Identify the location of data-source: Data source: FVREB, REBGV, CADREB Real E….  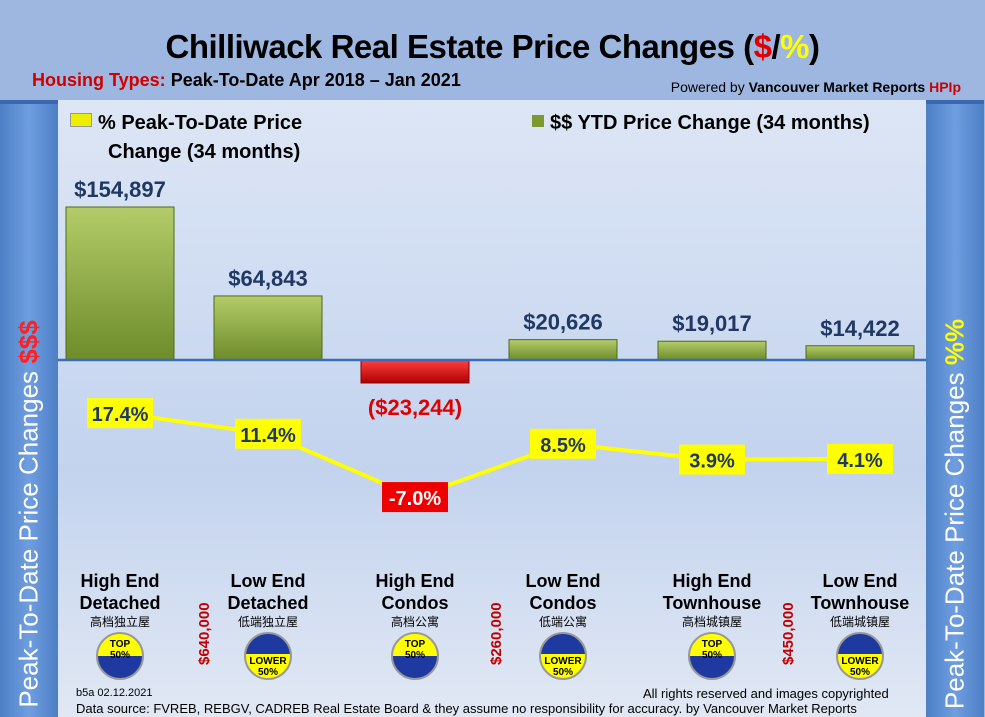
(466, 708).